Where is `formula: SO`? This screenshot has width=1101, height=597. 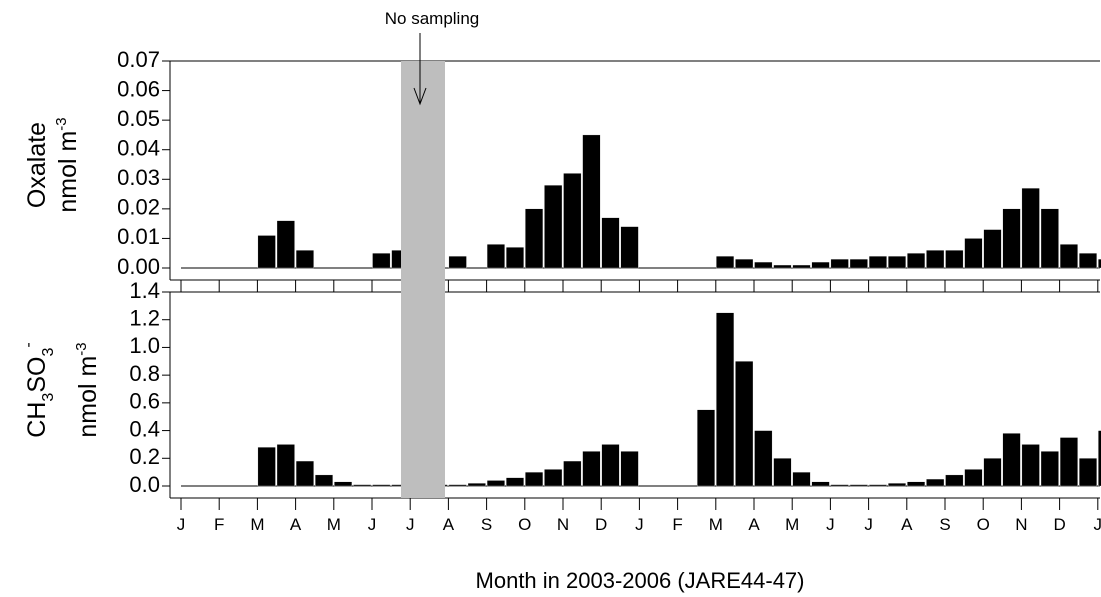 formula: SO is located at coordinates (37, 375).